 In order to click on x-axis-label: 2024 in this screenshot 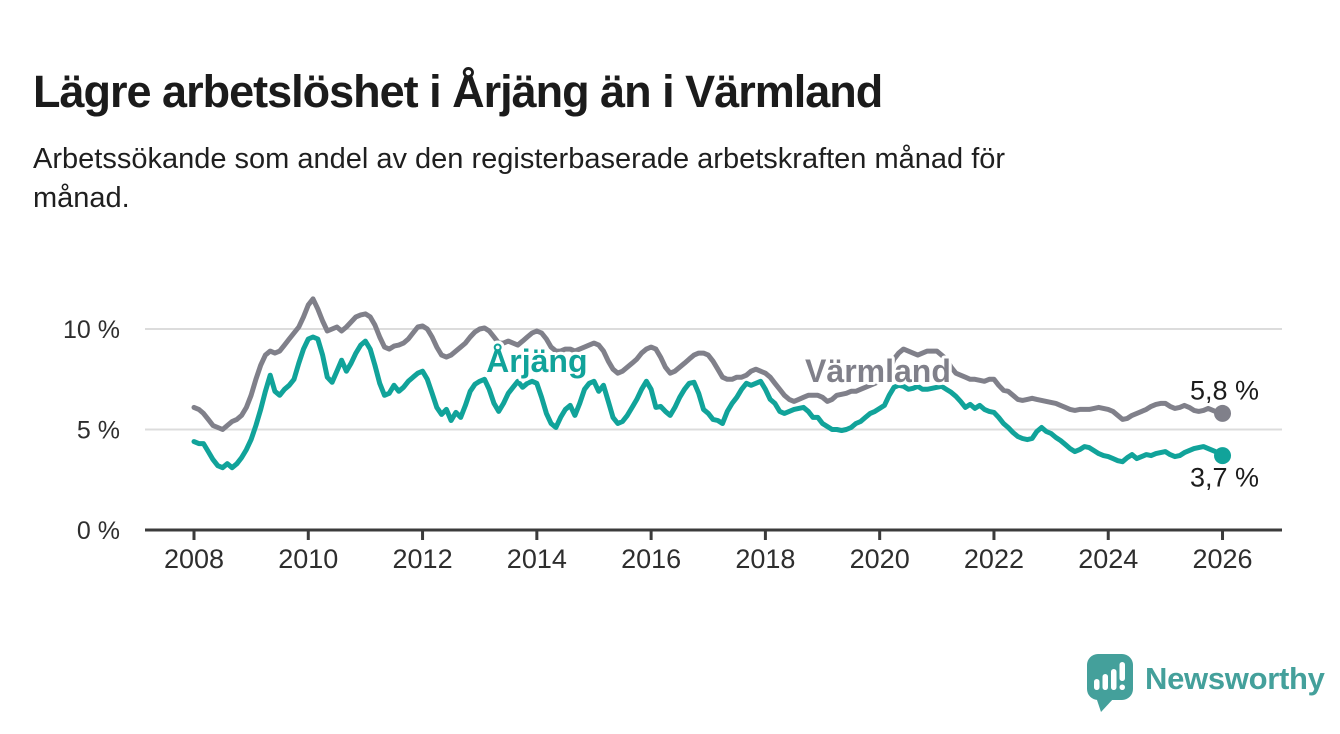, I will do `click(1108, 559)`.